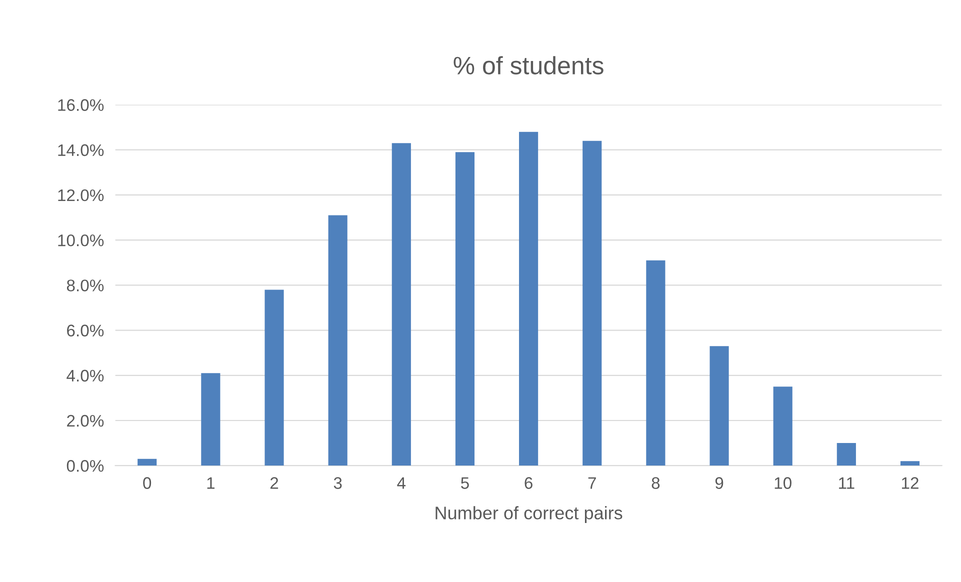  I want to click on x-tick-label: 8, so click(656, 483).